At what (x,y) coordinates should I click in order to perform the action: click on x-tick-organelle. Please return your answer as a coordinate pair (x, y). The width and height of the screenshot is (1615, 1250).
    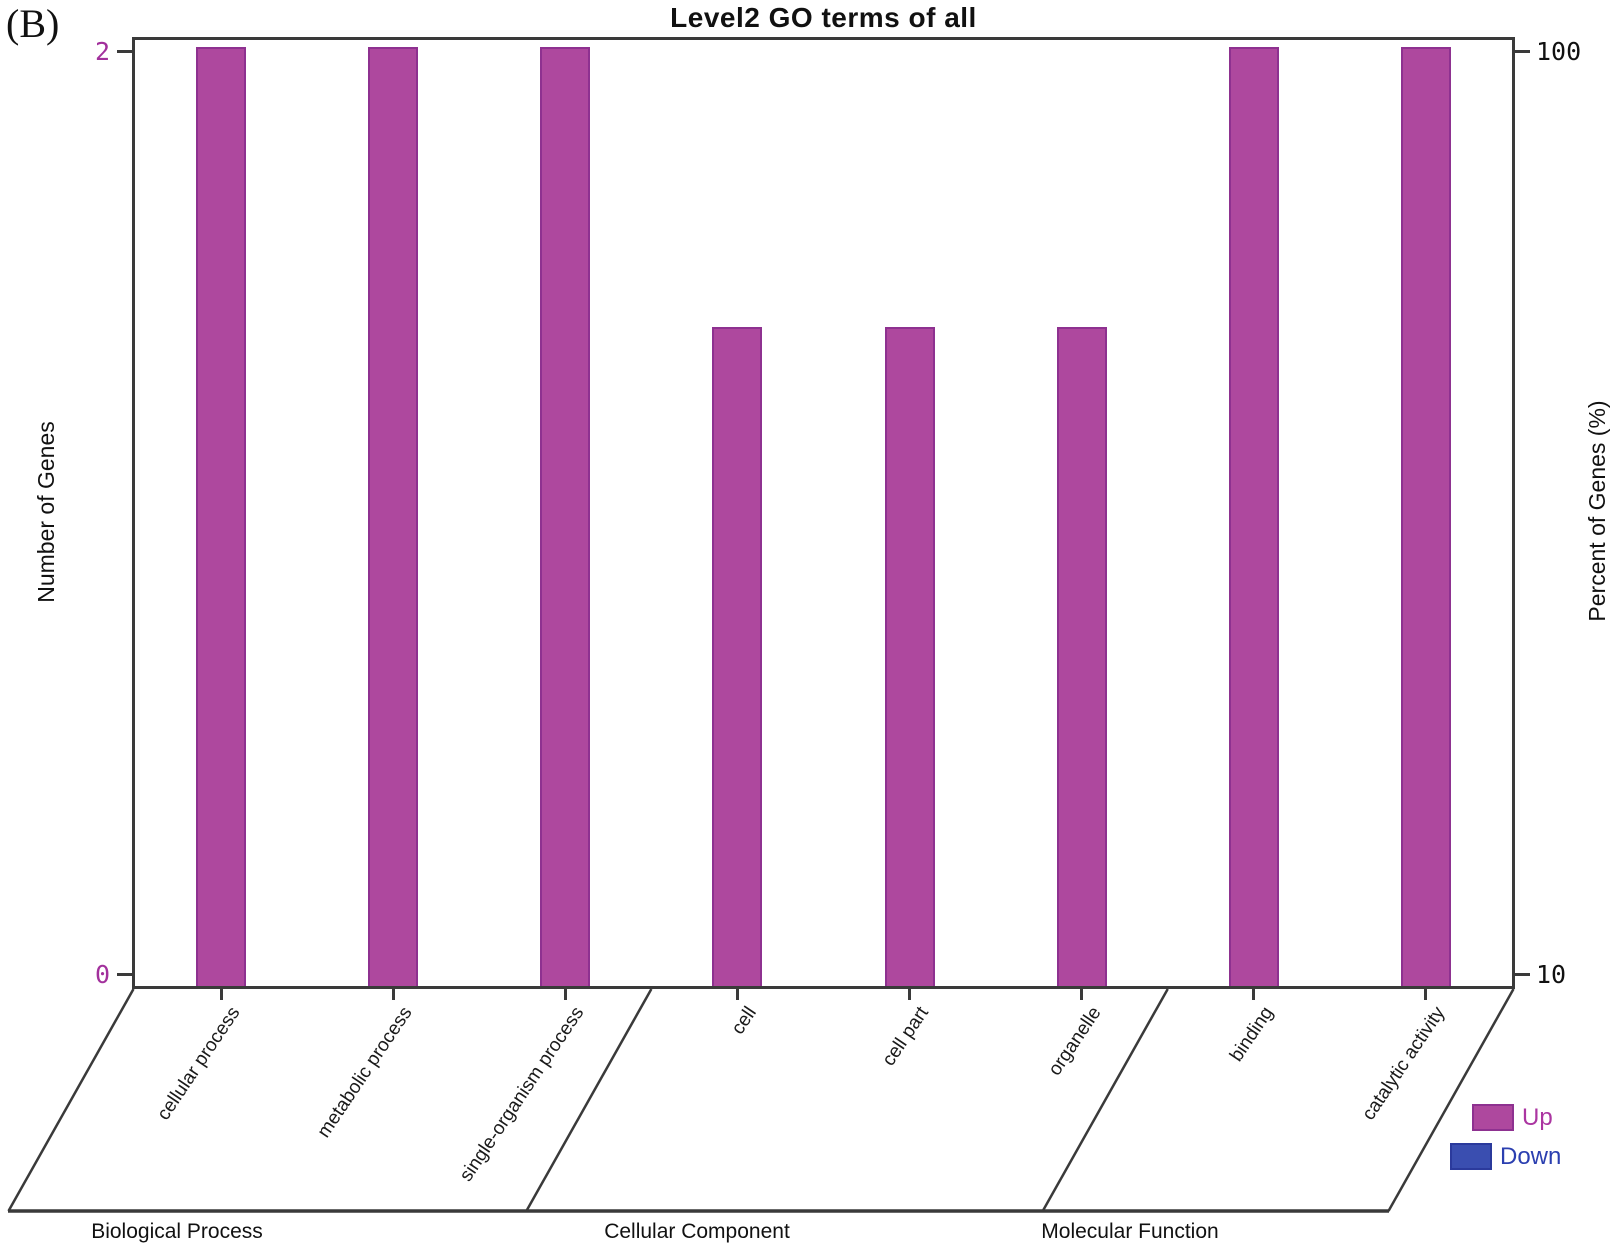
    Looking at the image, I should click on (1082, 994).